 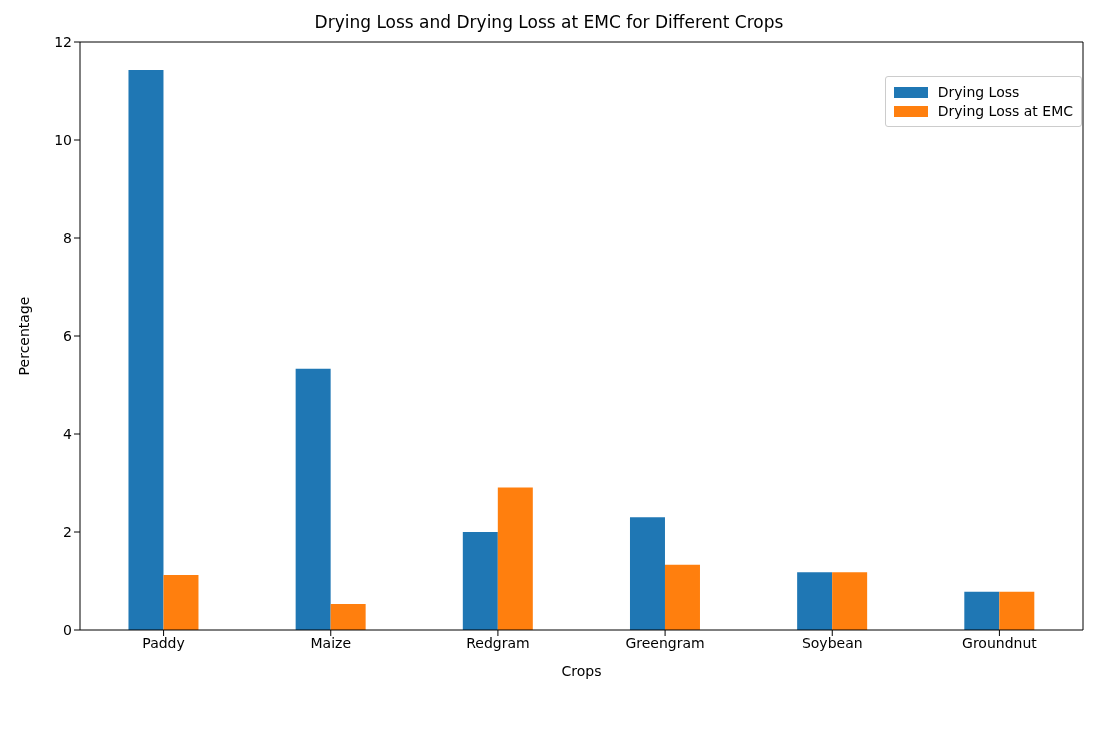 What do you see at coordinates (1000, 642) in the screenshot?
I see `x-tick-label: Groundnut` at bounding box center [1000, 642].